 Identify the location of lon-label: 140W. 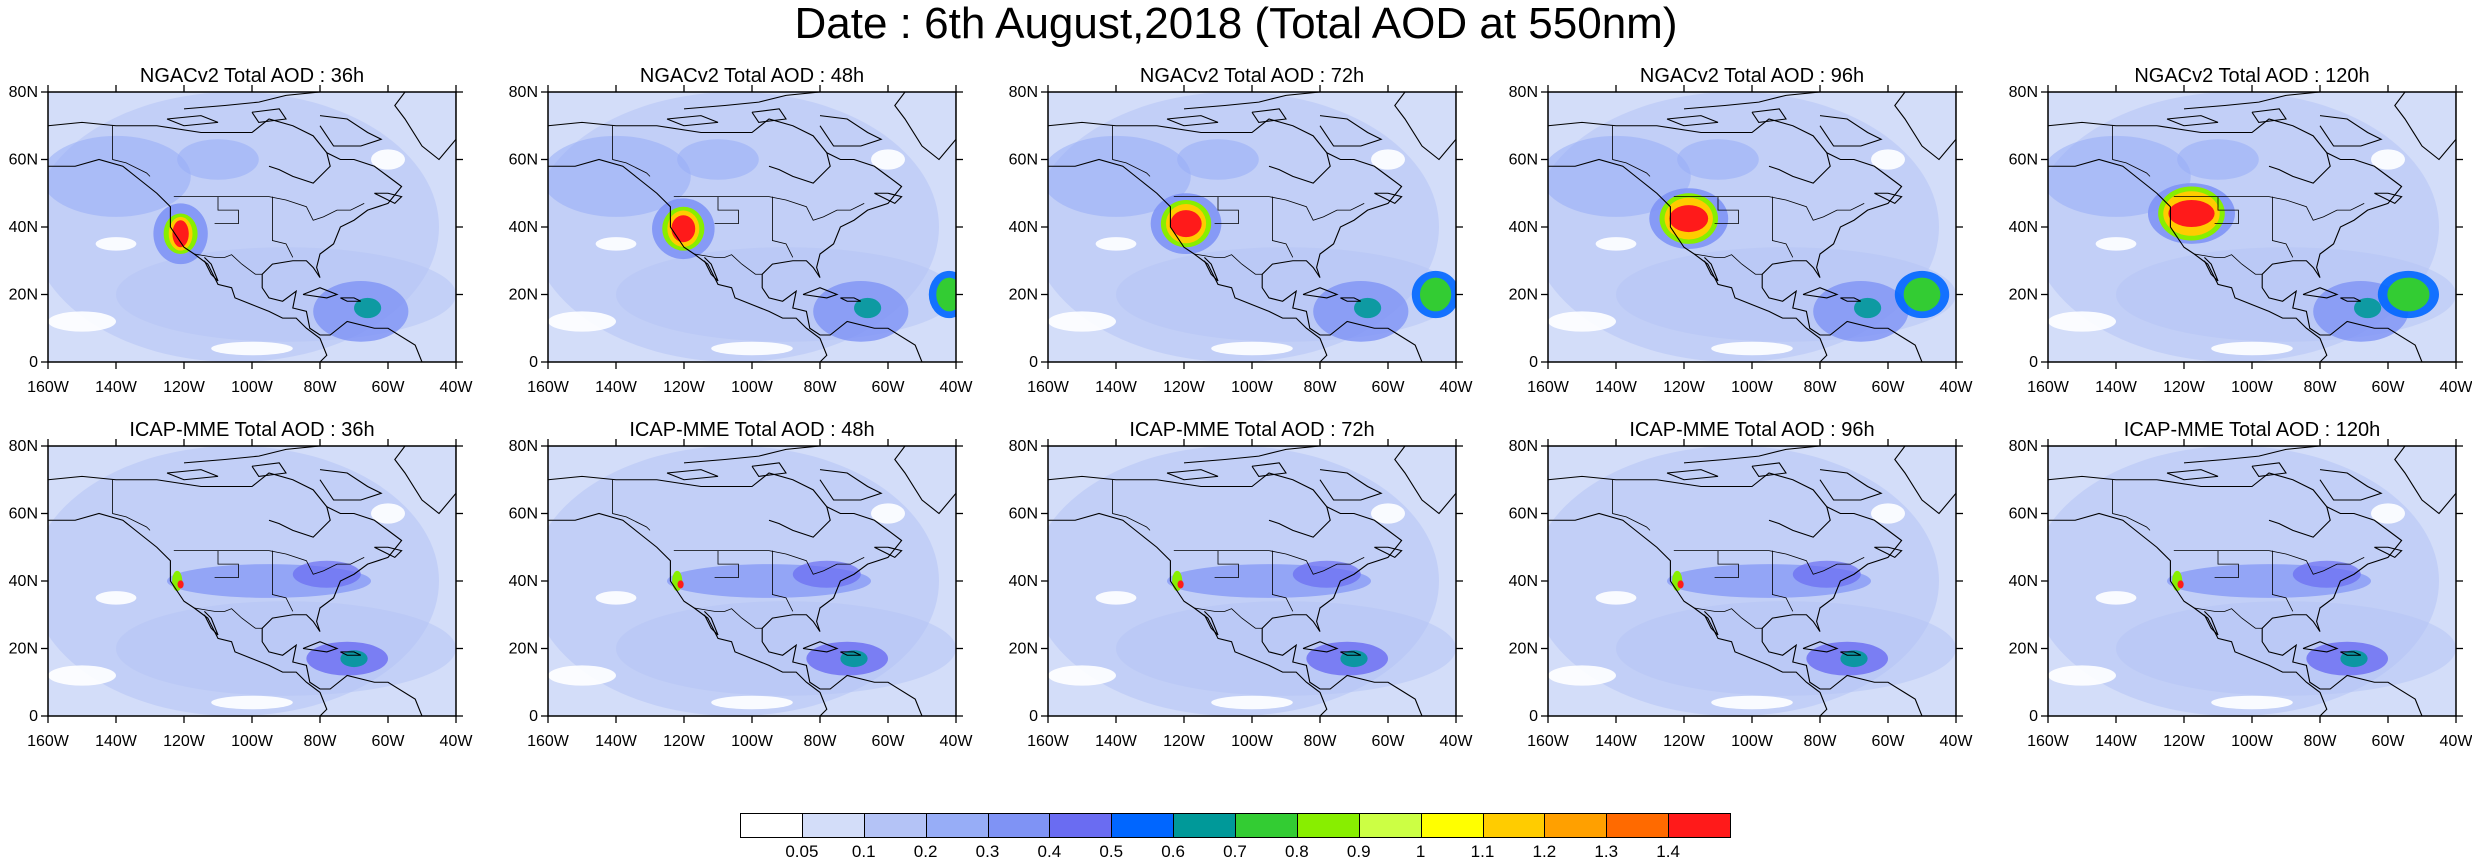
(1116, 387).